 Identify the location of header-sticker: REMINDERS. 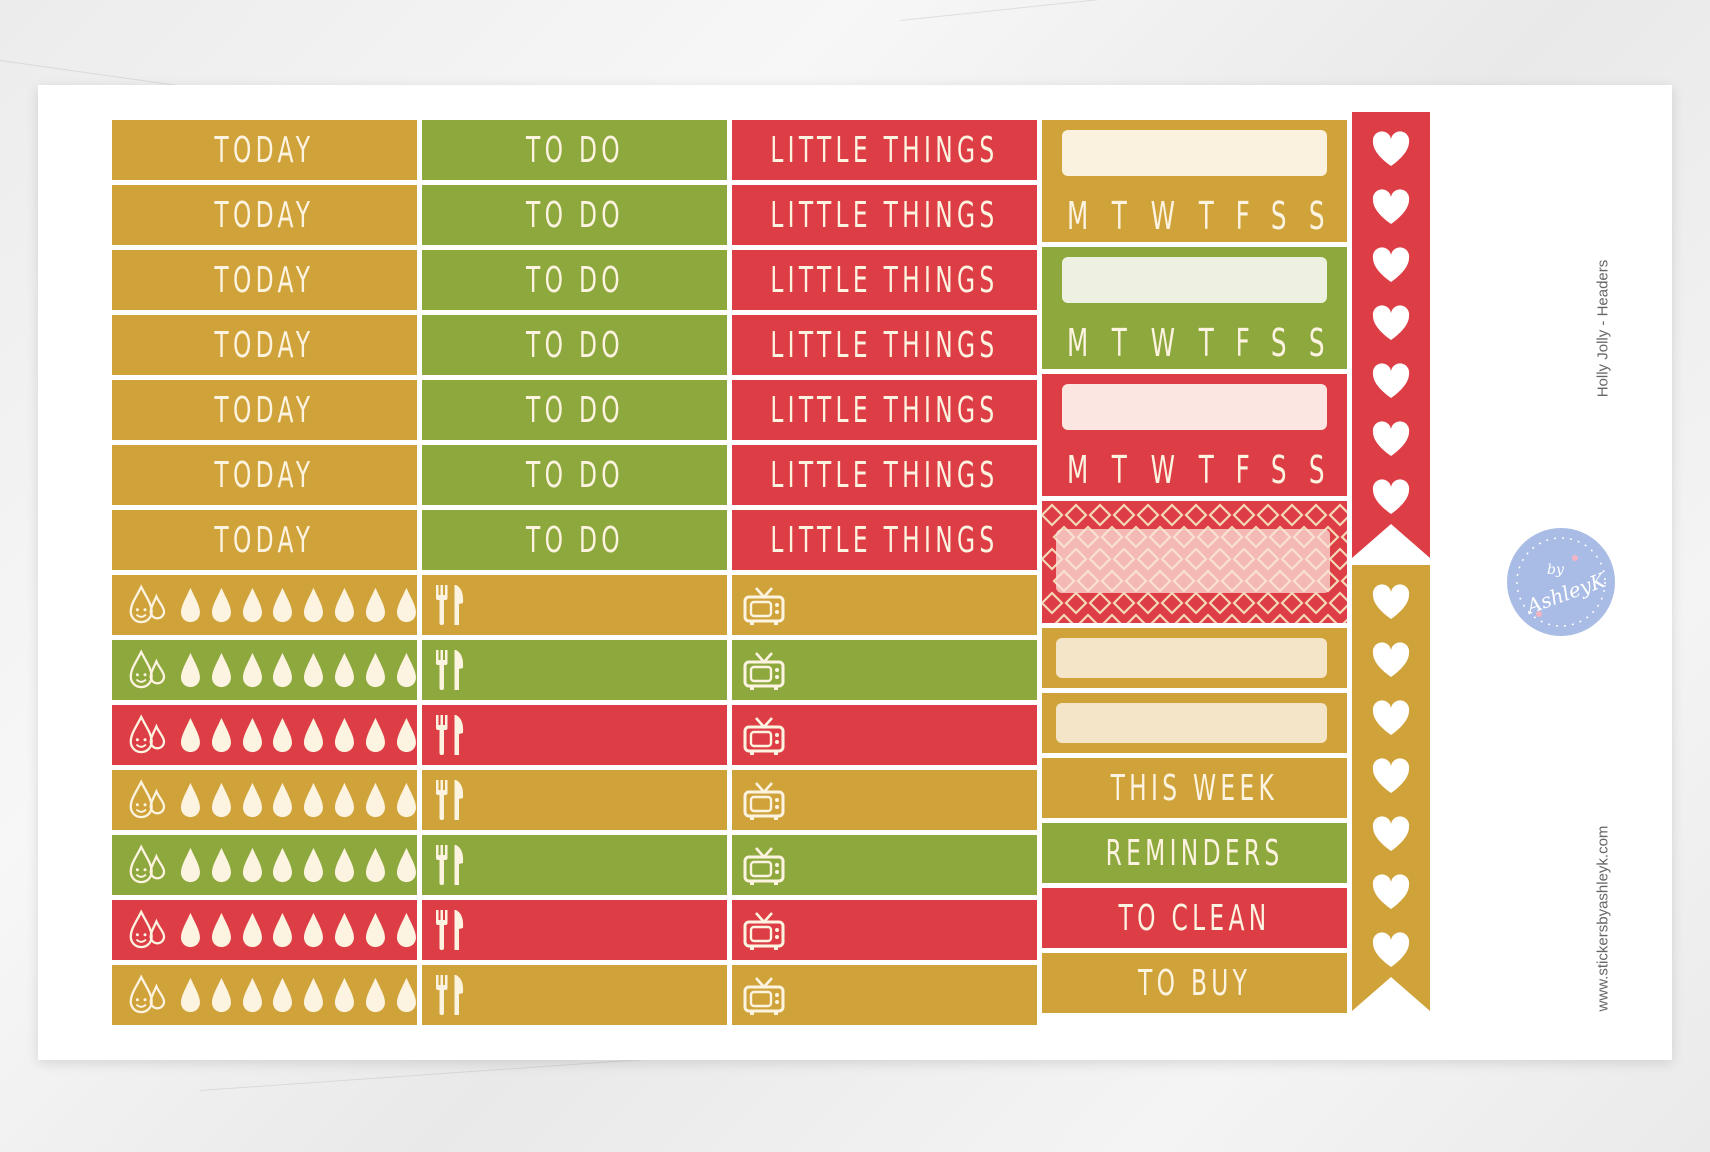
(1194, 853).